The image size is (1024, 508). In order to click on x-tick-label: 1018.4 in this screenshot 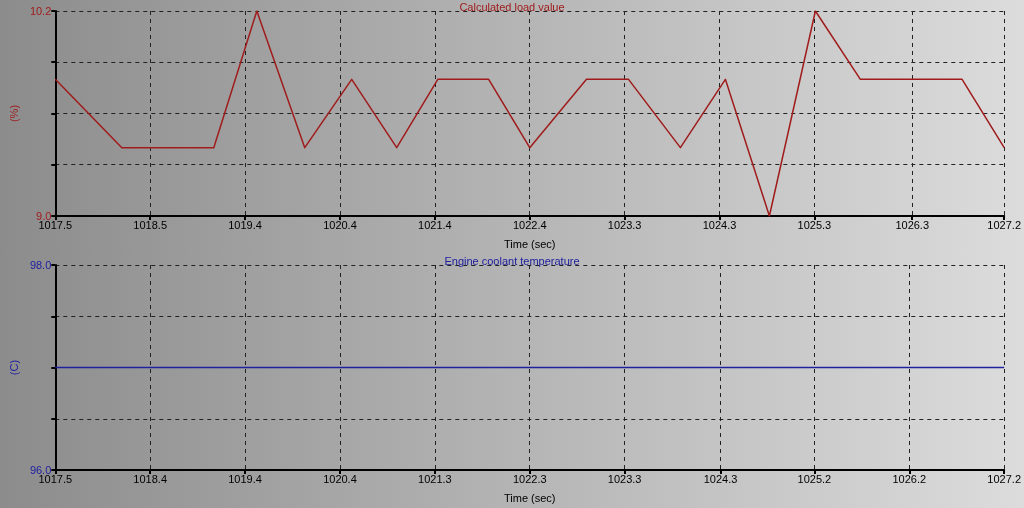, I will do `click(150, 478)`.